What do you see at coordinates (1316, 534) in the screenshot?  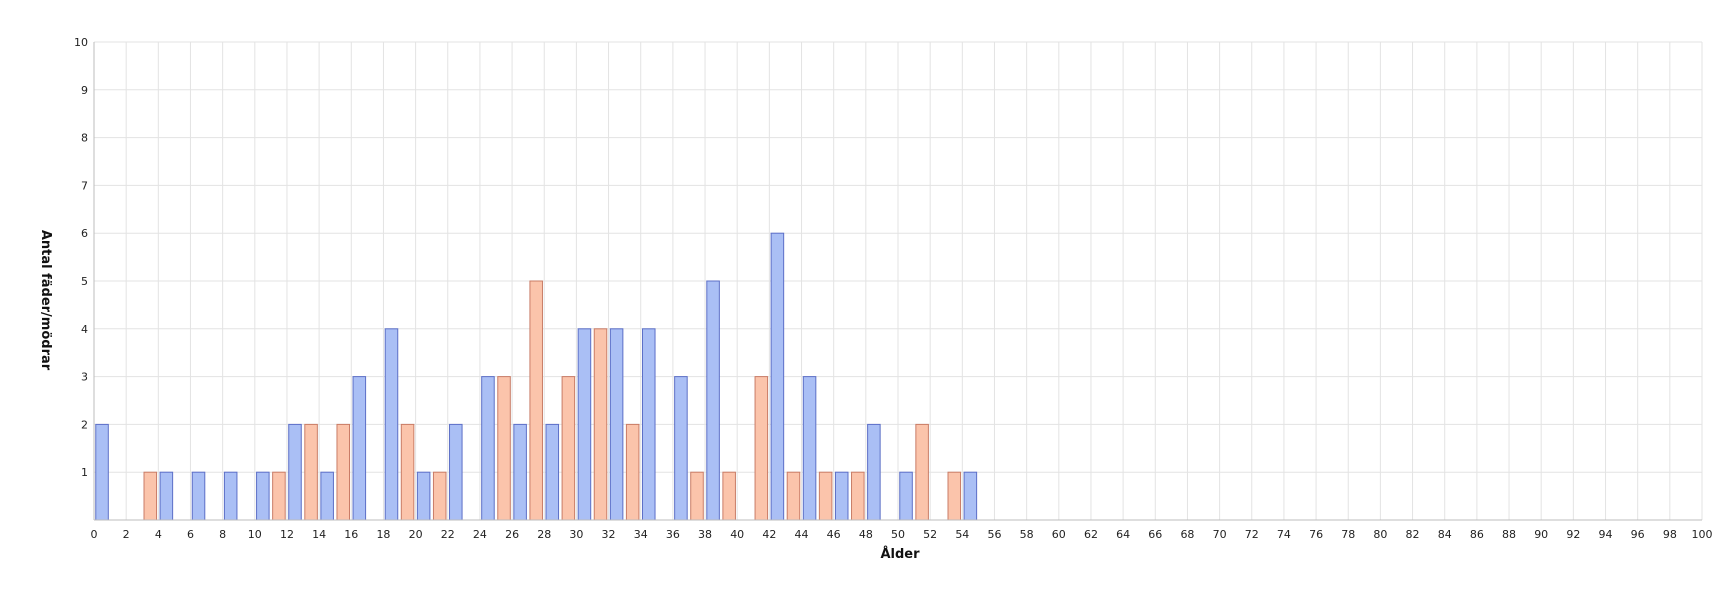 I see `x-tick-label: 76` at bounding box center [1316, 534].